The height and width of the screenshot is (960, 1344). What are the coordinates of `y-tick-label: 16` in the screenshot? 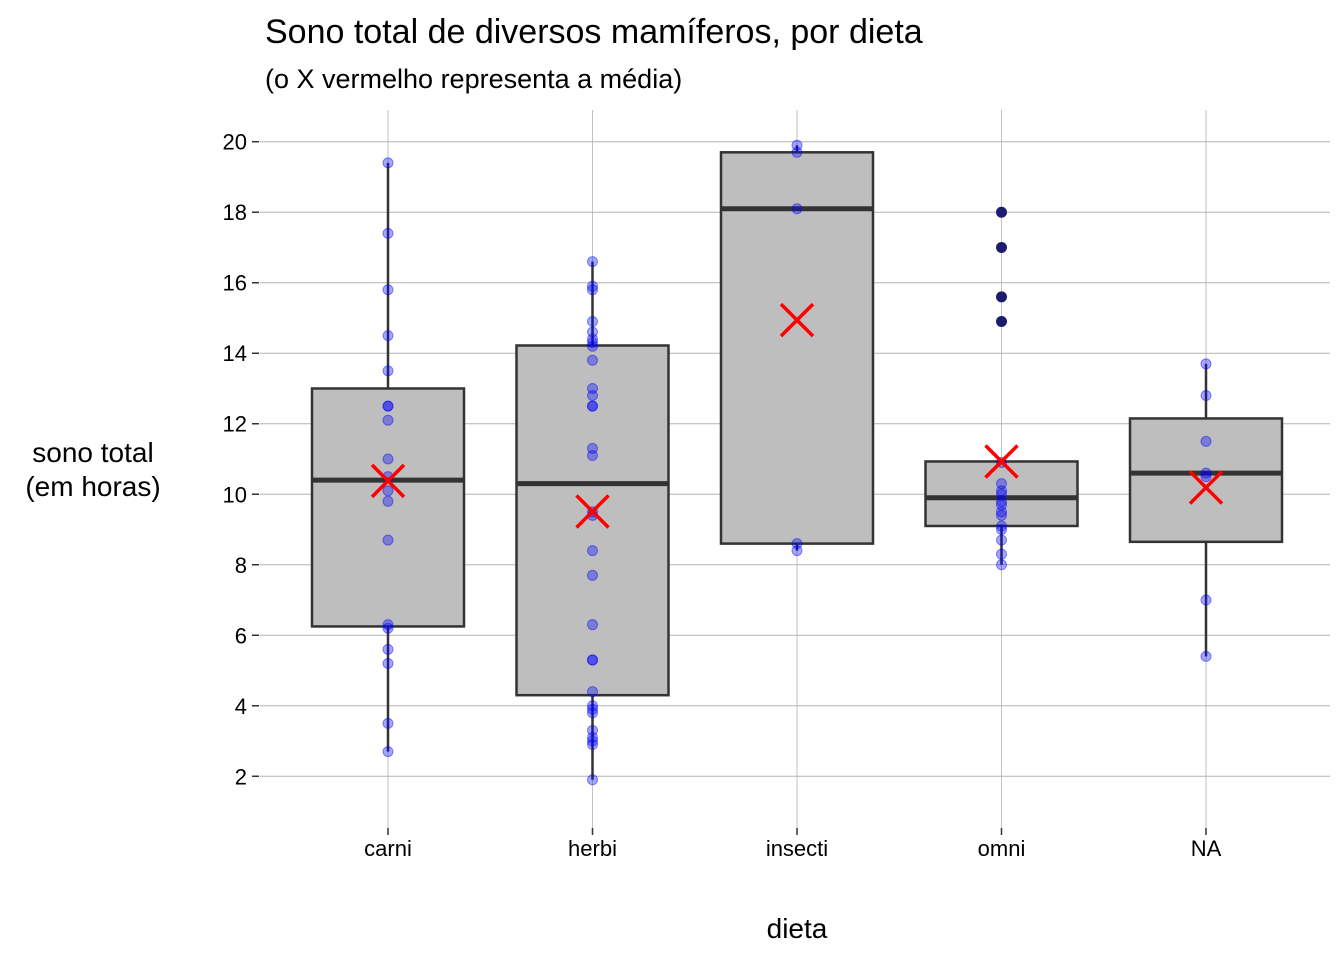 It's located at (235, 283).